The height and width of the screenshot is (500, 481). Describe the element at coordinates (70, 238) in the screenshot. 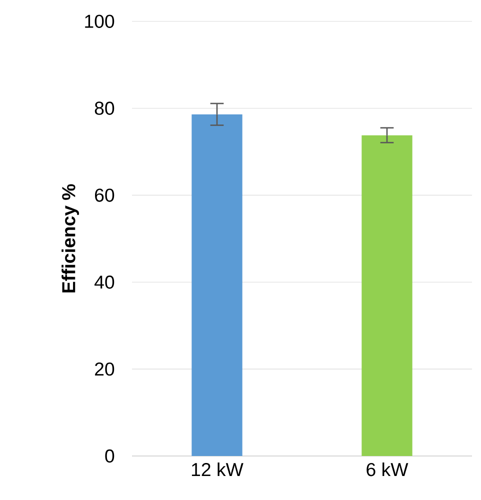

I see `y-axis-title: Efficiency %` at that location.